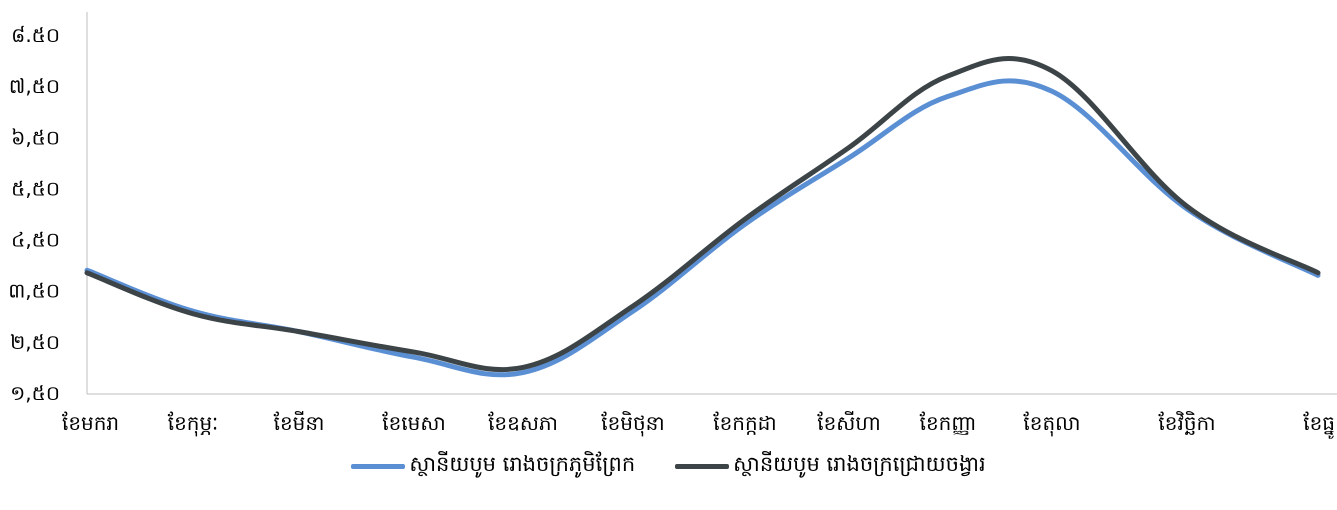 Image resolution: width=1337 pixels, height=510 pixels. I want to click on x-tick-label: ខែមិថុនា, so click(632, 423).